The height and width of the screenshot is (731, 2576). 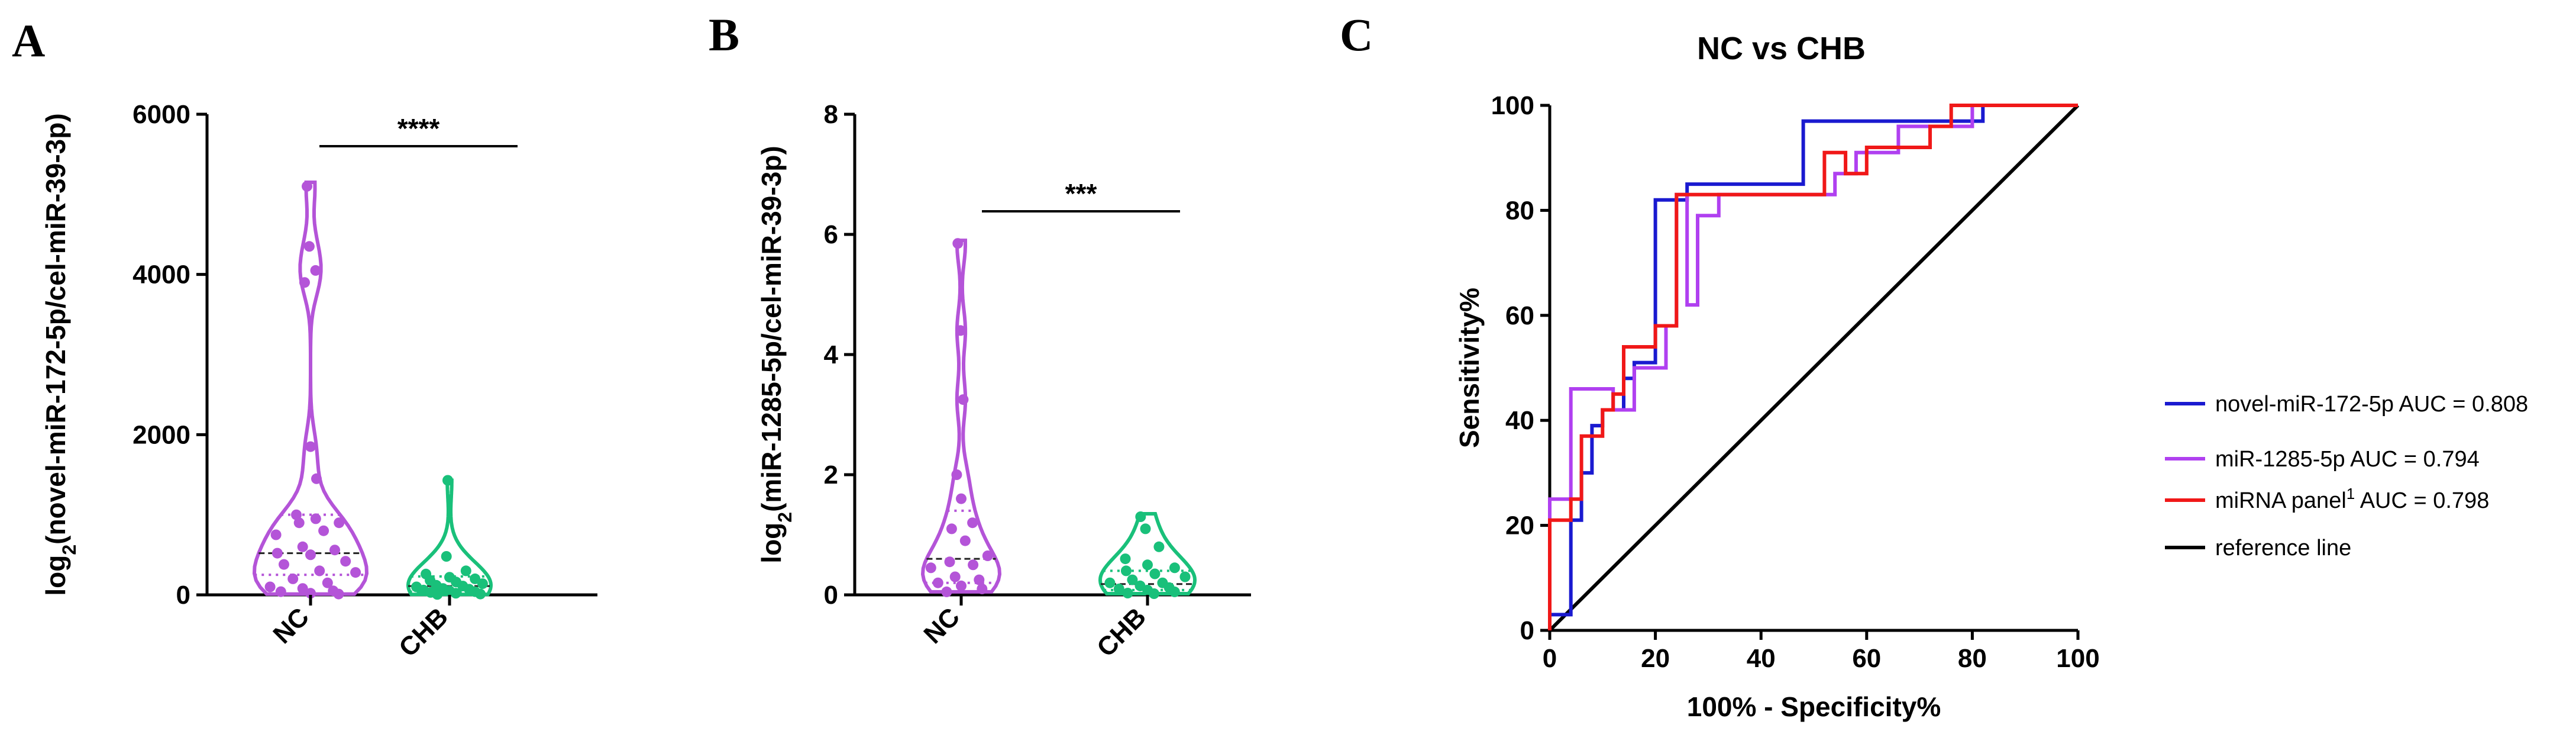 I want to click on legend-label: reference line, so click(x=2283, y=549).